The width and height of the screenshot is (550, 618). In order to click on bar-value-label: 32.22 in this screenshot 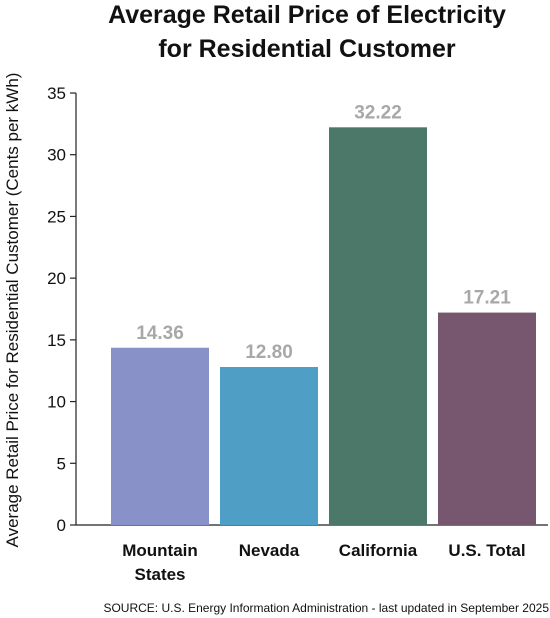, I will do `click(378, 112)`.